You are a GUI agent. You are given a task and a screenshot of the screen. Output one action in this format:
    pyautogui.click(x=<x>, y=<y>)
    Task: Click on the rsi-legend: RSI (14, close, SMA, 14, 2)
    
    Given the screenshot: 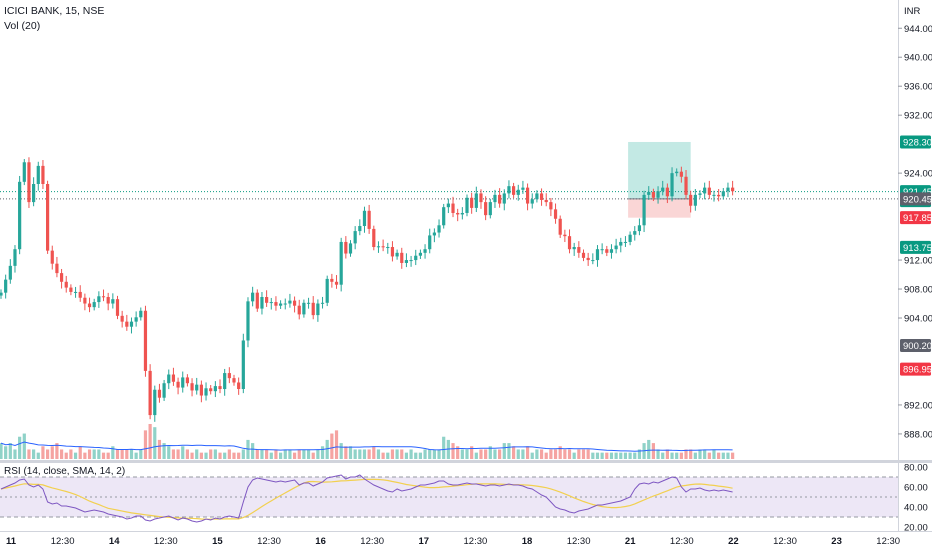 What is the action you would take?
    pyautogui.click(x=65, y=471)
    